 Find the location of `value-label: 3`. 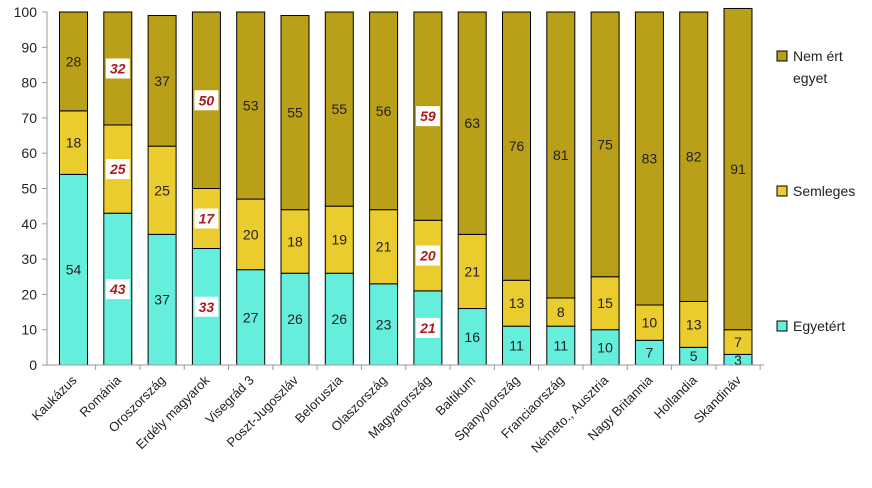

value-label: 3 is located at coordinates (738, 360).